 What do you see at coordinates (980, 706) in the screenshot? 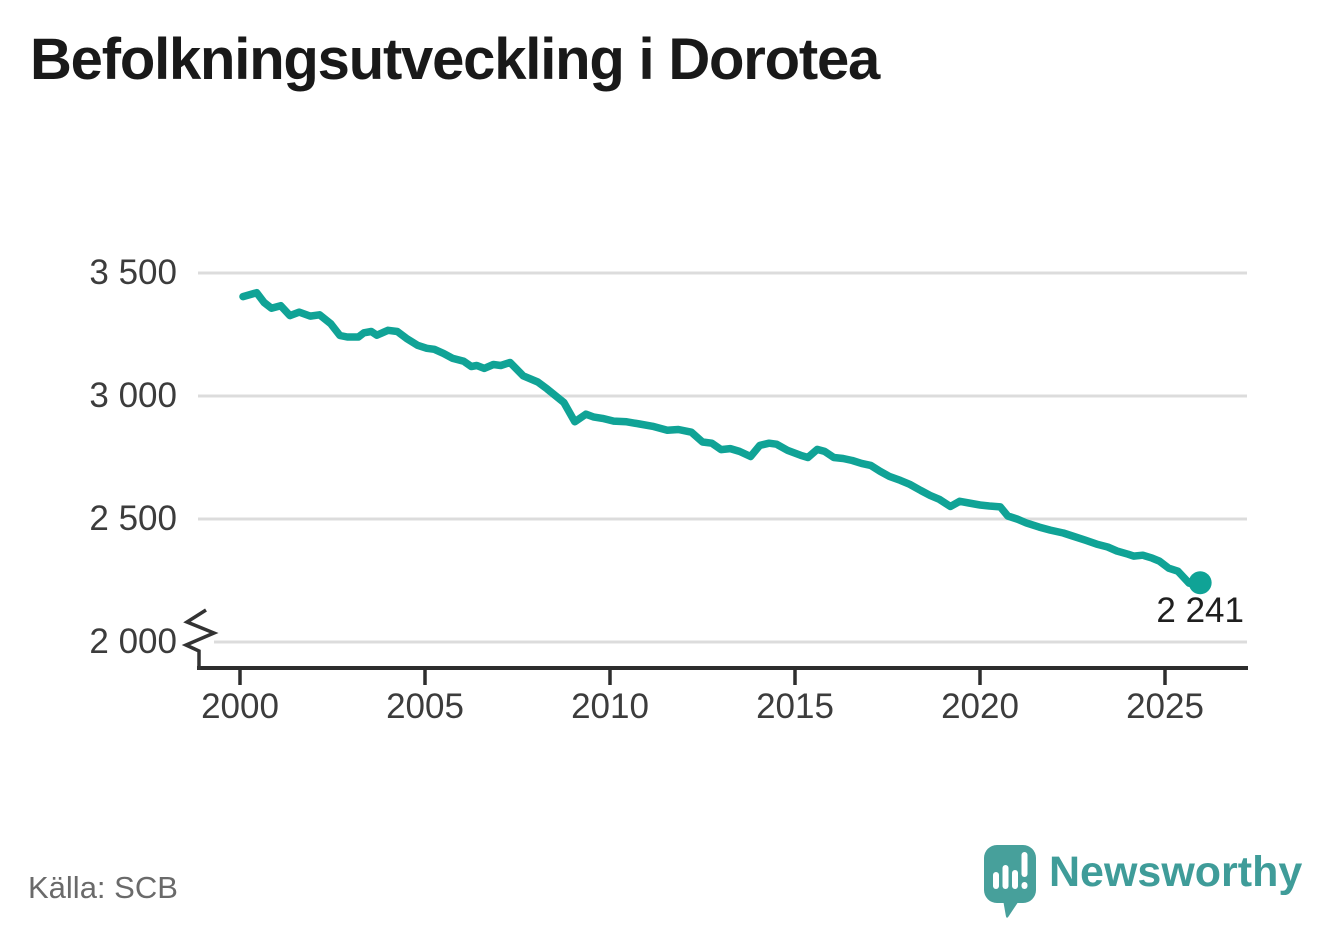
I see `x-tick-label-2020: 2020` at bounding box center [980, 706].